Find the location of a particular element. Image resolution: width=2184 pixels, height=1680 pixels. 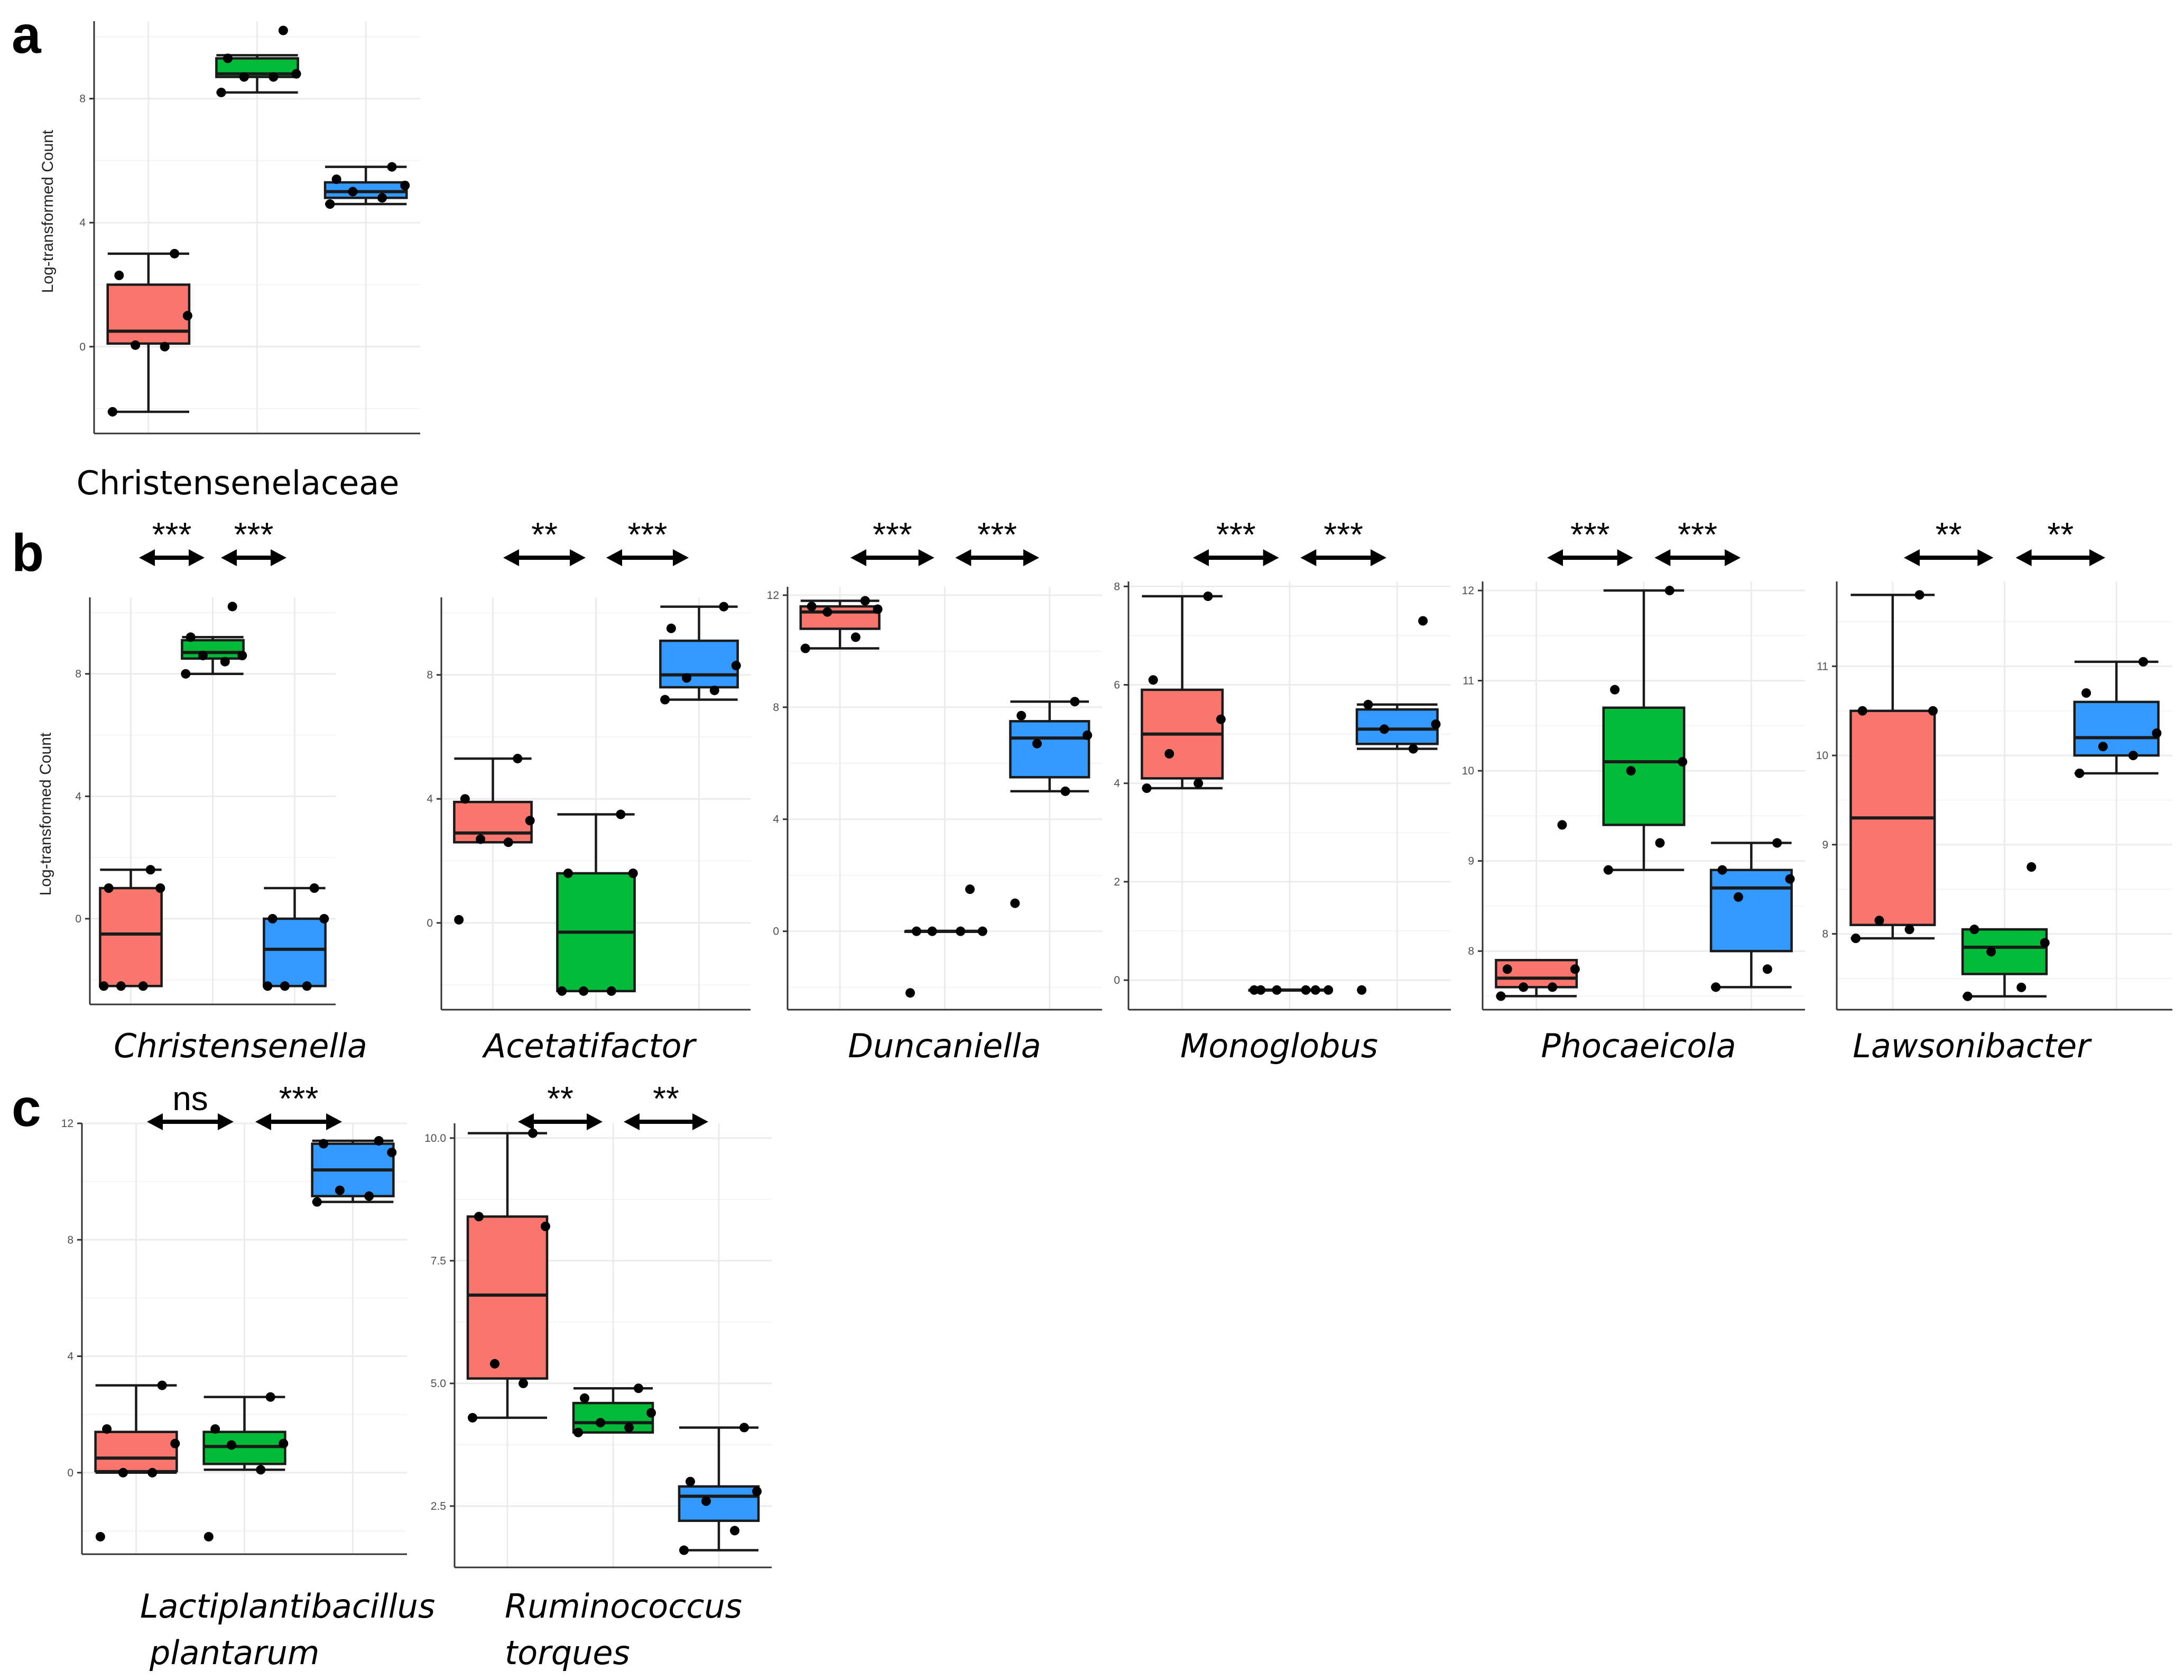

chart-8: 0 4 8 12 Lactiplantibacillus plantarum ns *** is located at coordinates (248, 1375).